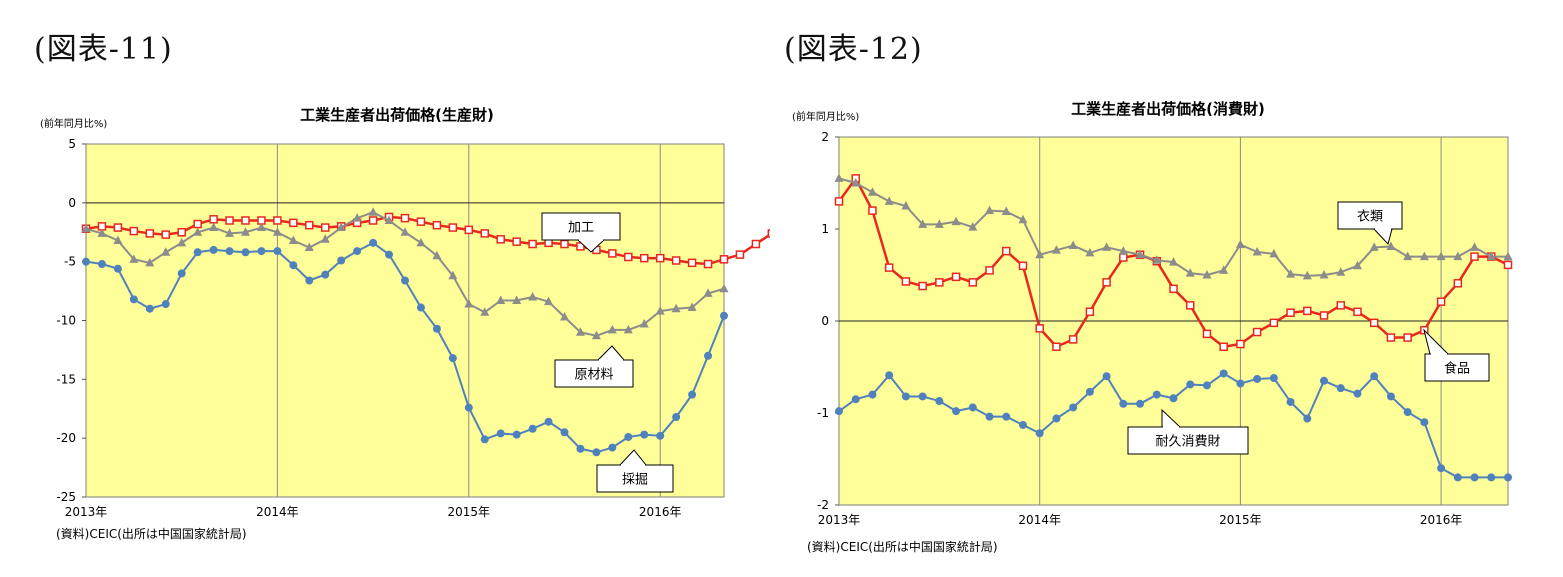 The height and width of the screenshot is (577, 1563). What do you see at coordinates (853, 49) in the screenshot?
I see `figure-12-label: (図表-12)` at bounding box center [853, 49].